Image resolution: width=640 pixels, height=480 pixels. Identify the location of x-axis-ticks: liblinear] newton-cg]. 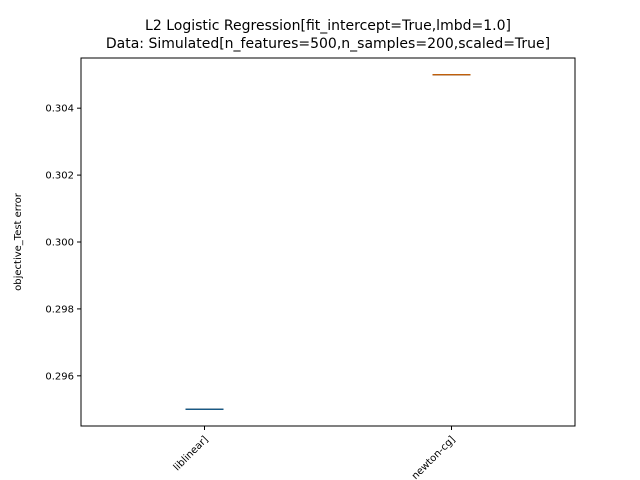
(315, 453).